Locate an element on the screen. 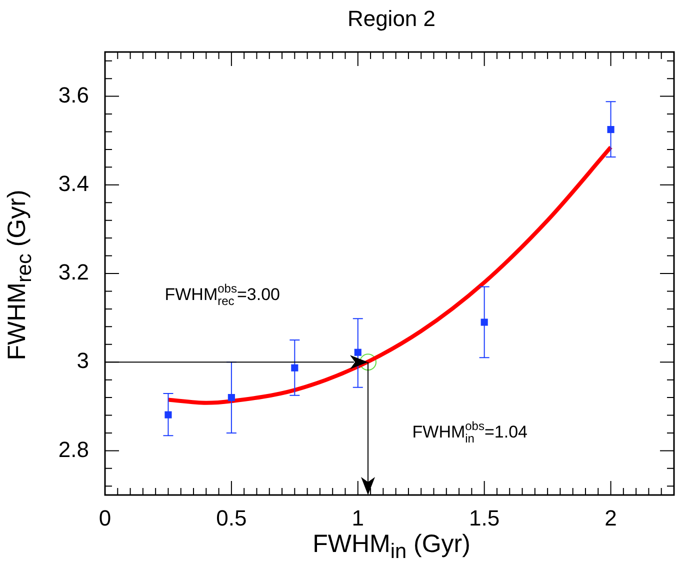  x-tick-label: 2 is located at coordinates (610, 517).